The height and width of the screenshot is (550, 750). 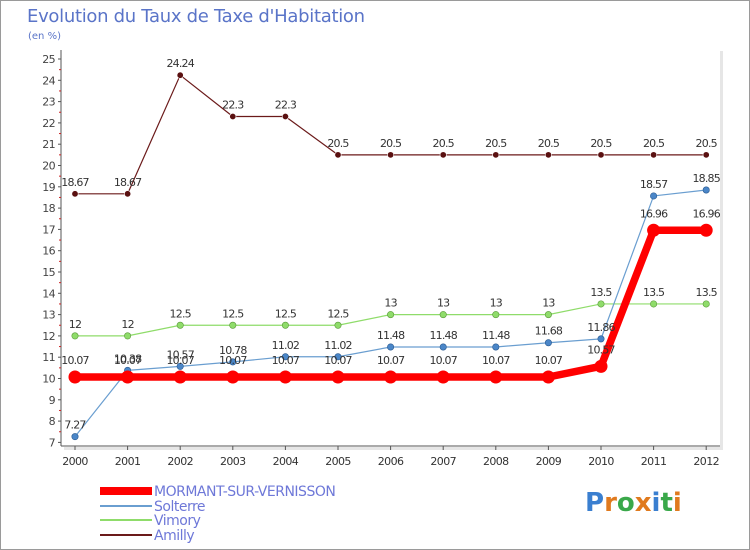 What do you see at coordinates (44, 36) in the screenshot?
I see `unit-label: (en %)` at bounding box center [44, 36].